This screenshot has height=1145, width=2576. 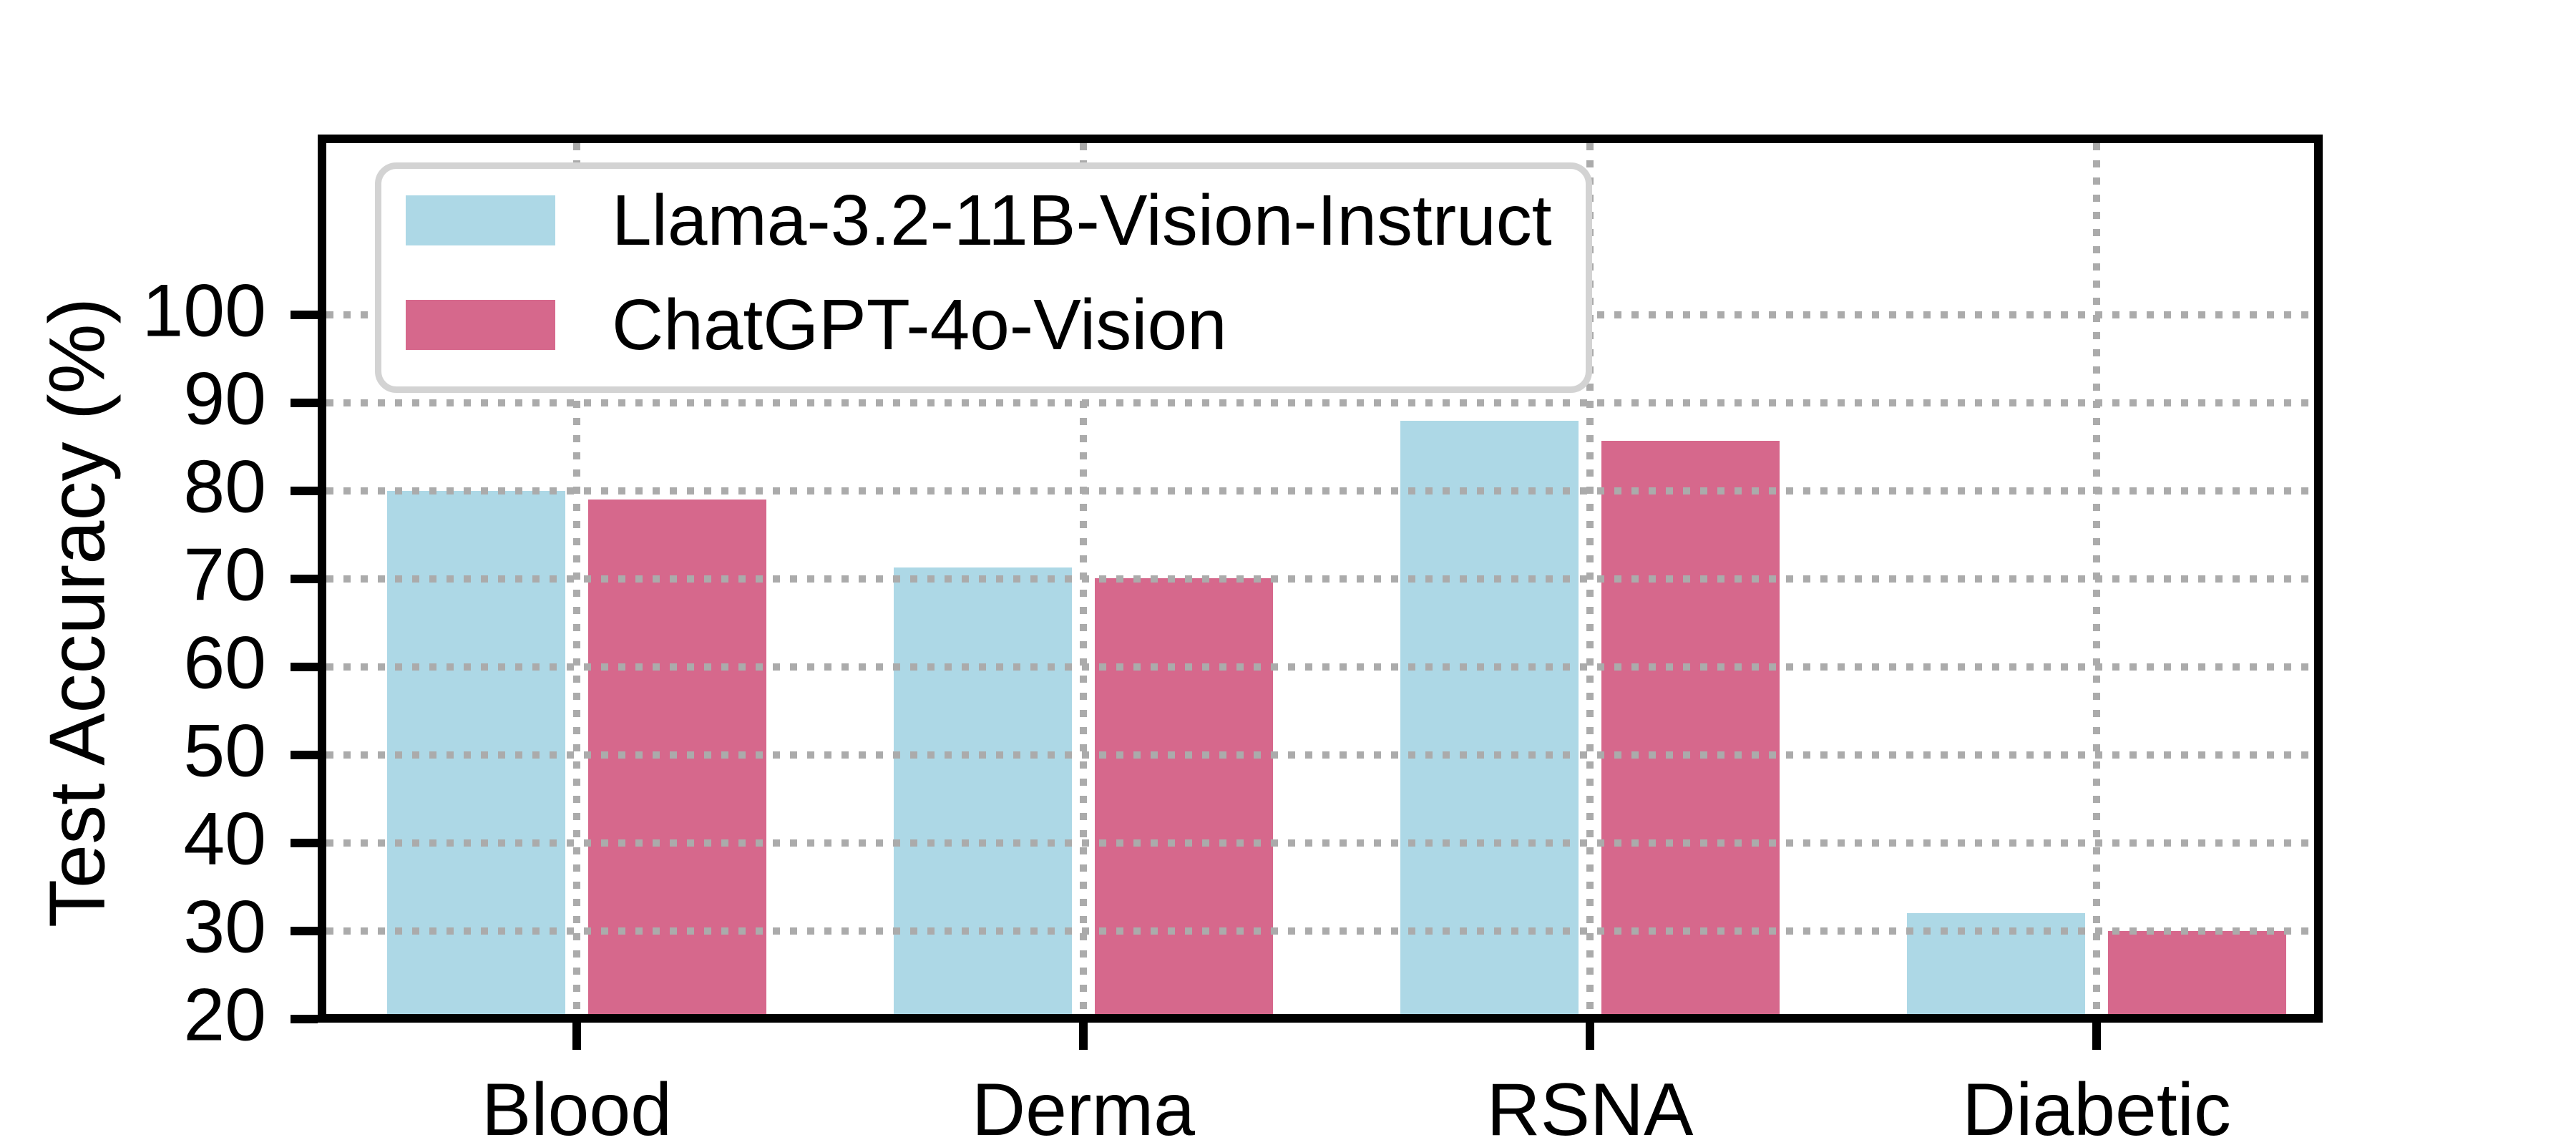 I want to click on x-tick-label-rsna: RSNA, so click(x=1590, y=1106).